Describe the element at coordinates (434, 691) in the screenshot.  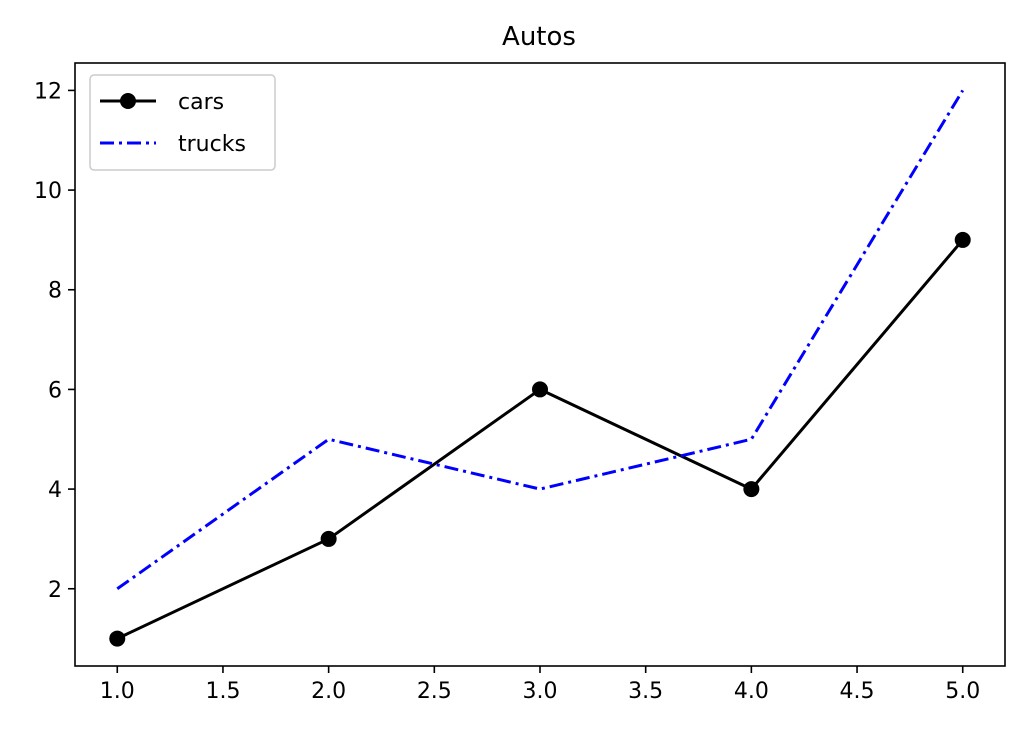
I see `x-tick-label: 2.5` at that location.